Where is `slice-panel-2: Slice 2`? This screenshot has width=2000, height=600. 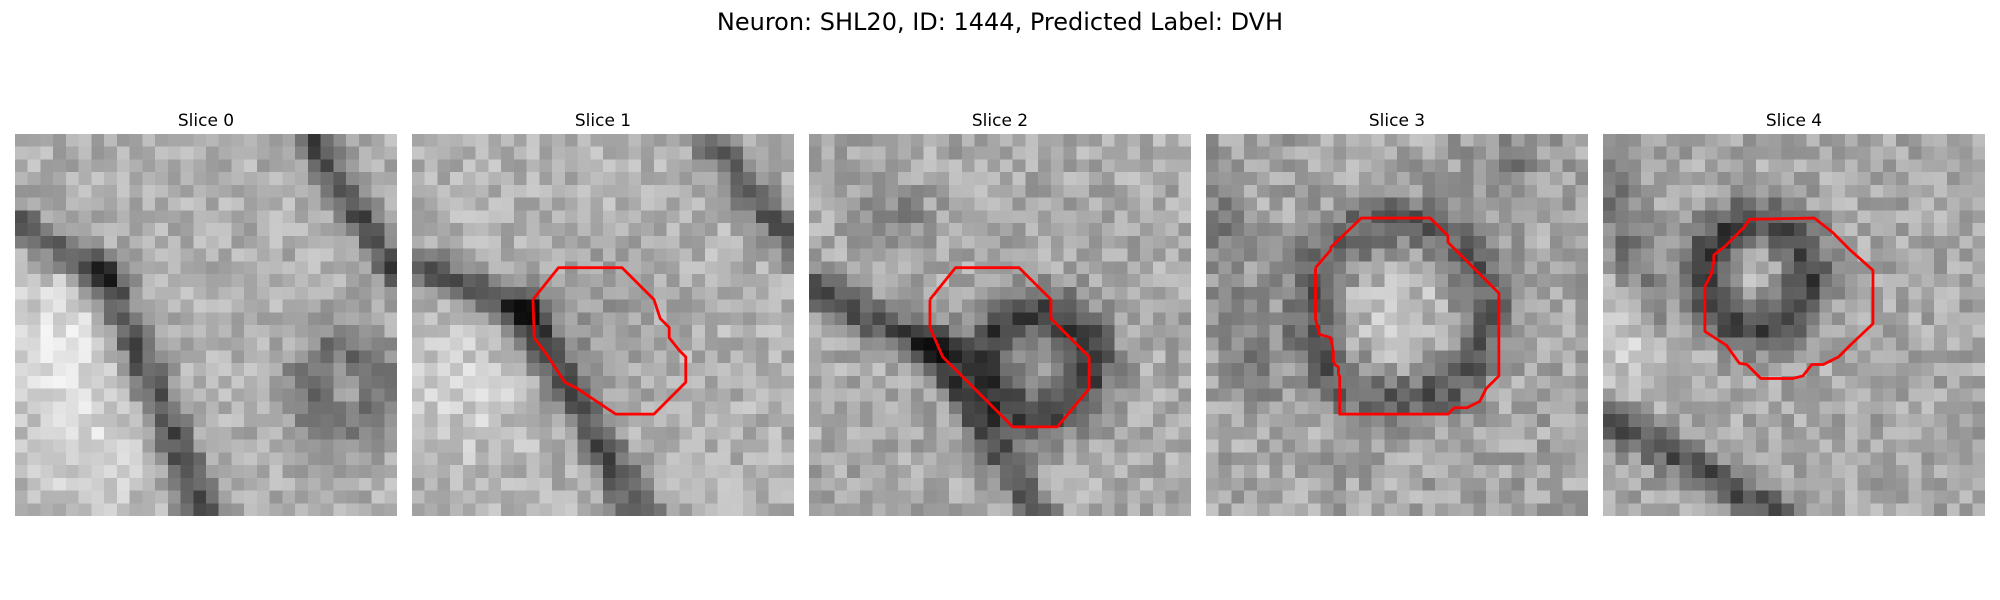 slice-panel-2: Slice 2 is located at coordinates (1000, 312).